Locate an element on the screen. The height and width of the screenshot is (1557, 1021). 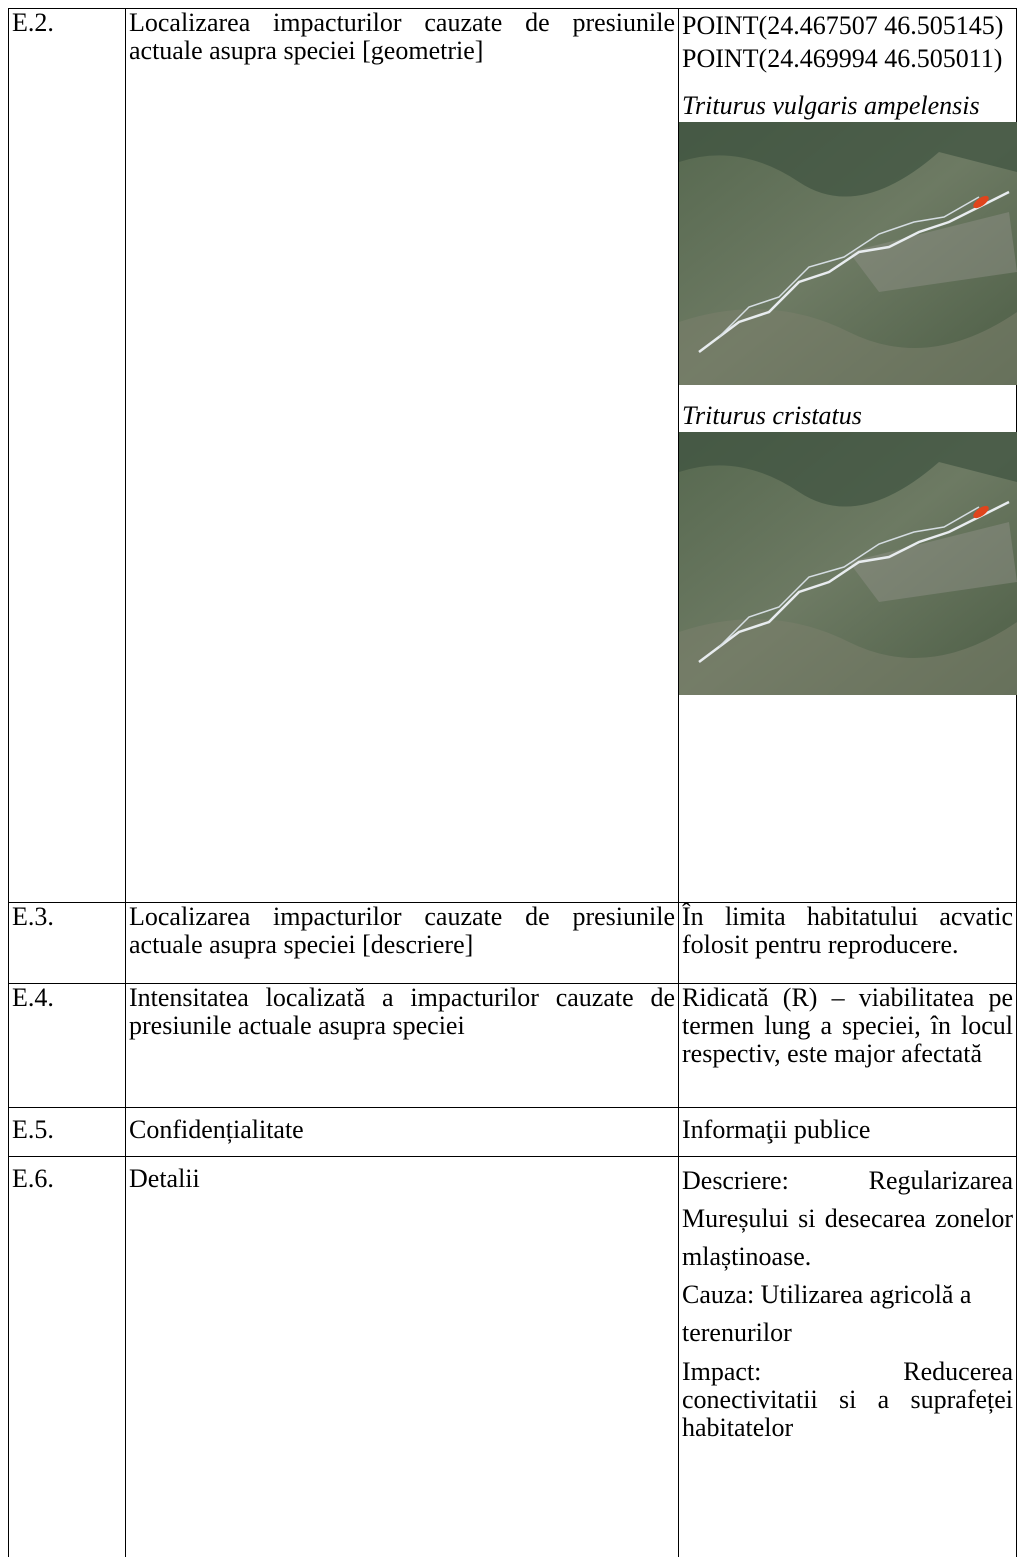
map-caption: Triturus vulgaris ampelensis is located at coordinates (847, 105).